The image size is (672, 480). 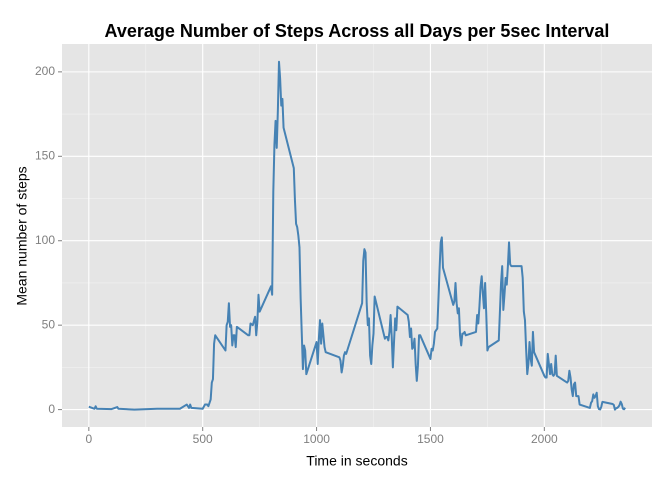 What do you see at coordinates (22, 235) in the screenshot?
I see `y-axis-label: Mean number of steps` at bounding box center [22, 235].